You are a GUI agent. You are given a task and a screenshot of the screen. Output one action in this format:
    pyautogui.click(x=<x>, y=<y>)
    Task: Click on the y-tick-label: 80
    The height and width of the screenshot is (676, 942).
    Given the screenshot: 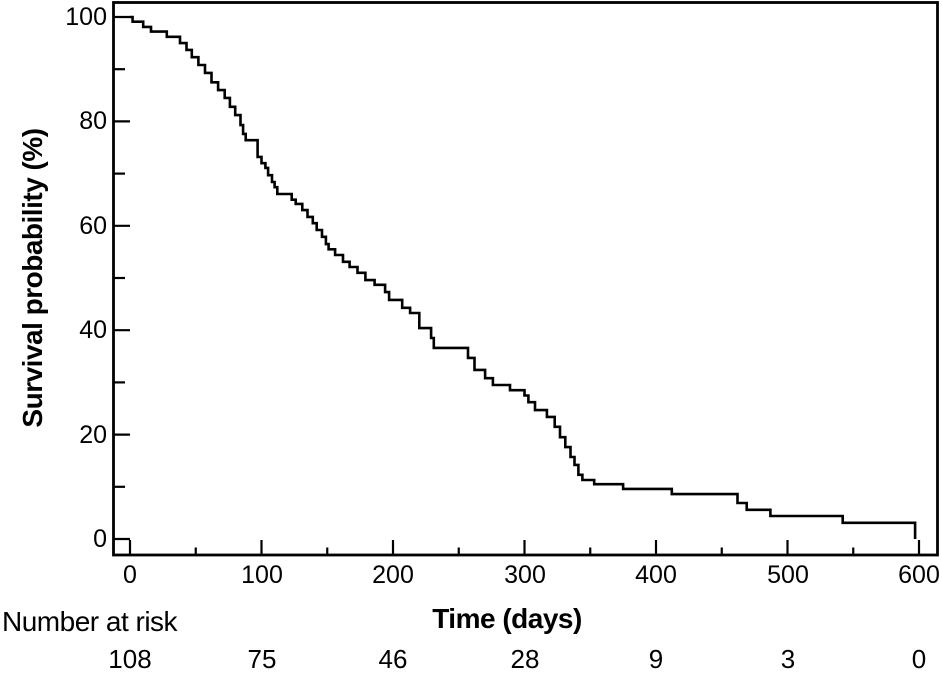 What is the action you would take?
    pyautogui.click(x=93, y=121)
    